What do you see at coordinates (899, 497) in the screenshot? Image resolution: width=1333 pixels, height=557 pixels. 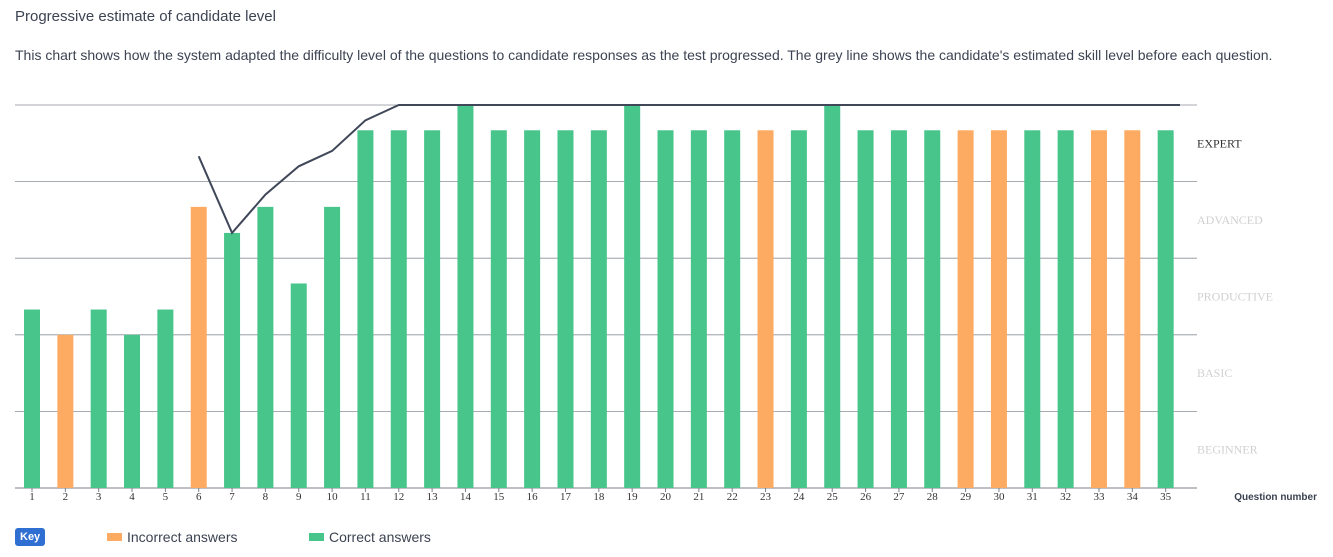 I see `x-tick-label: 27` at bounding box center [899, 497].